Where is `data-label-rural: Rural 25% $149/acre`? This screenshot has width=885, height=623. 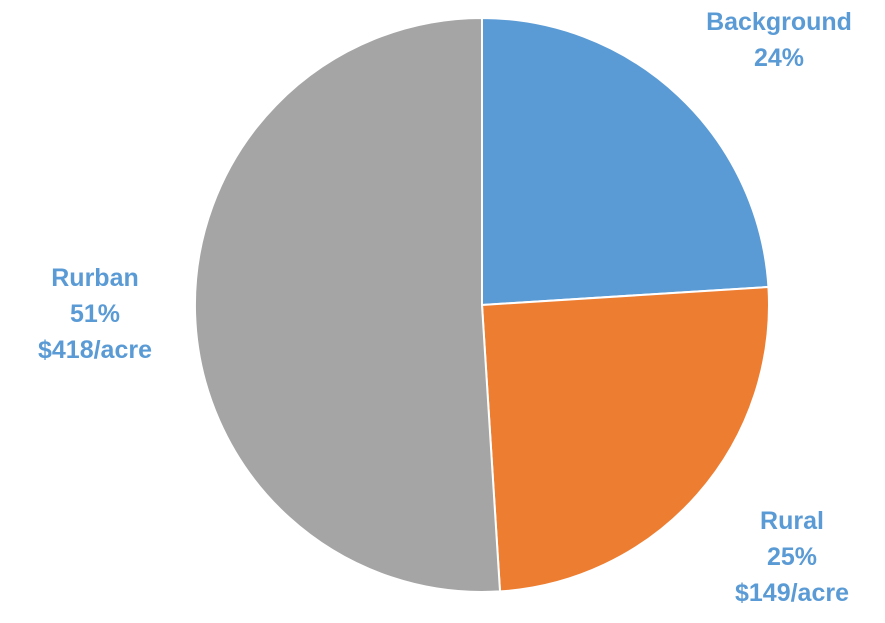 data-label-rural: Rural 25% $149/acre is located at coordinates (792, 557).